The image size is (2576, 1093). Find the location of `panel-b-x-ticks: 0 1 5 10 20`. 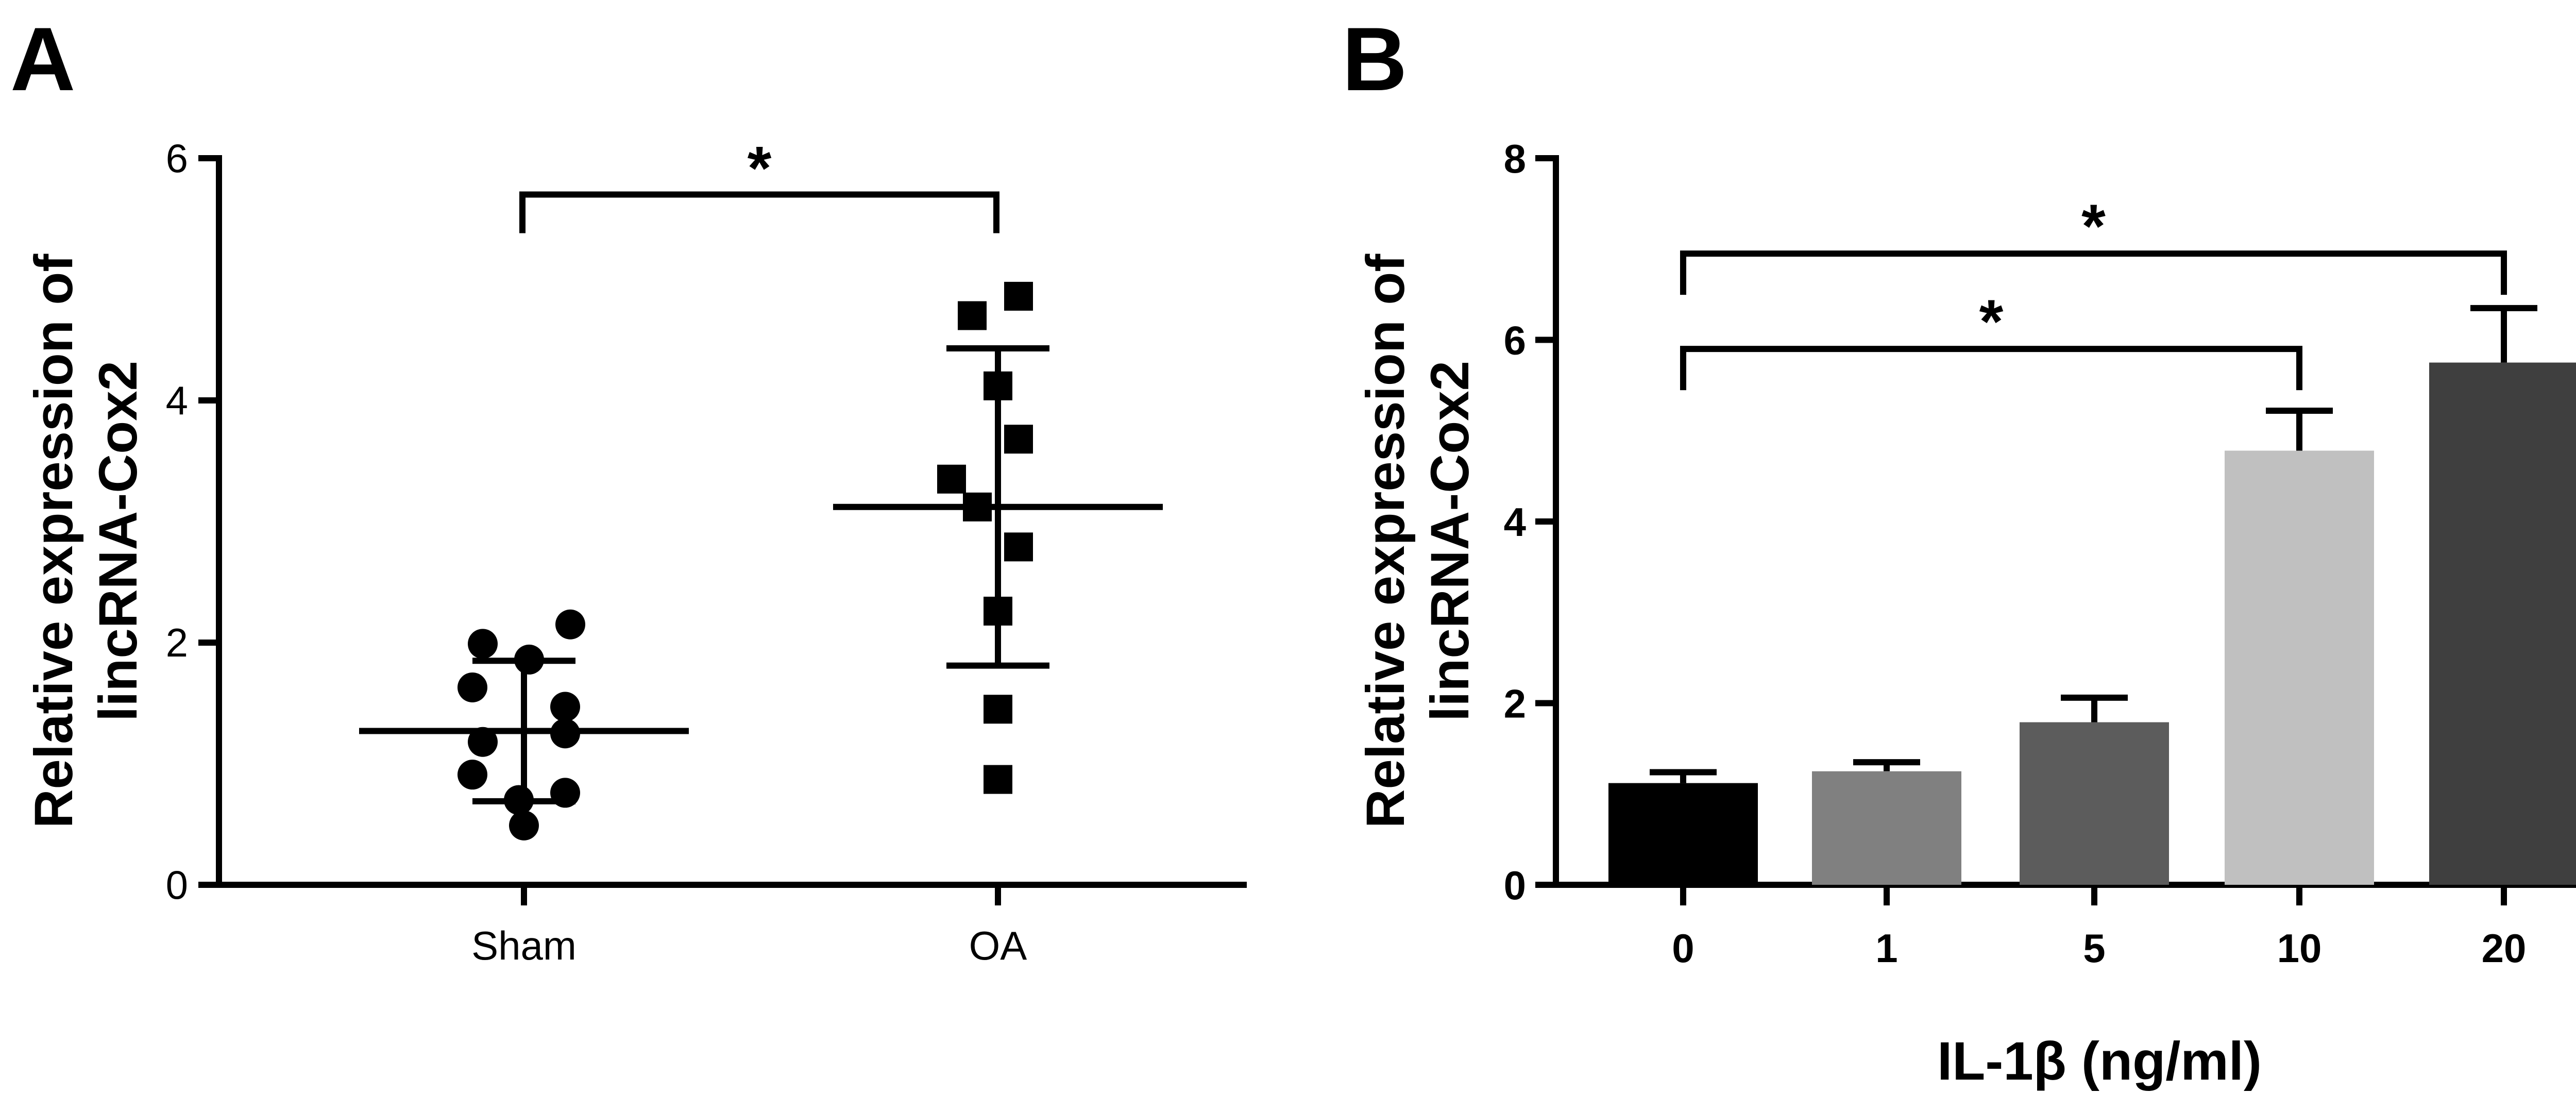

panel-b-x-ticks: 0 1 5 10 20 is located at coordinates (2099, 928).